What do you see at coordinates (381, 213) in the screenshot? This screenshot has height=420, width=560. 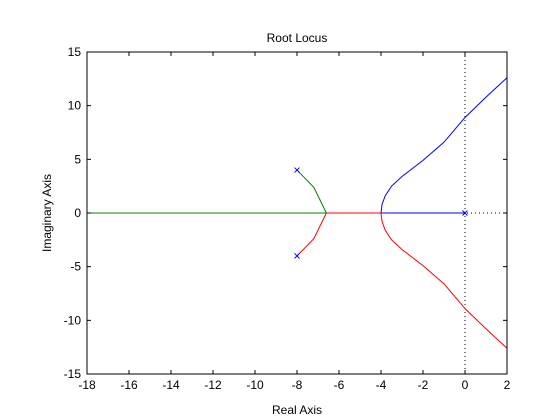 I see `pole-markers` at bounding box center [381, 213].